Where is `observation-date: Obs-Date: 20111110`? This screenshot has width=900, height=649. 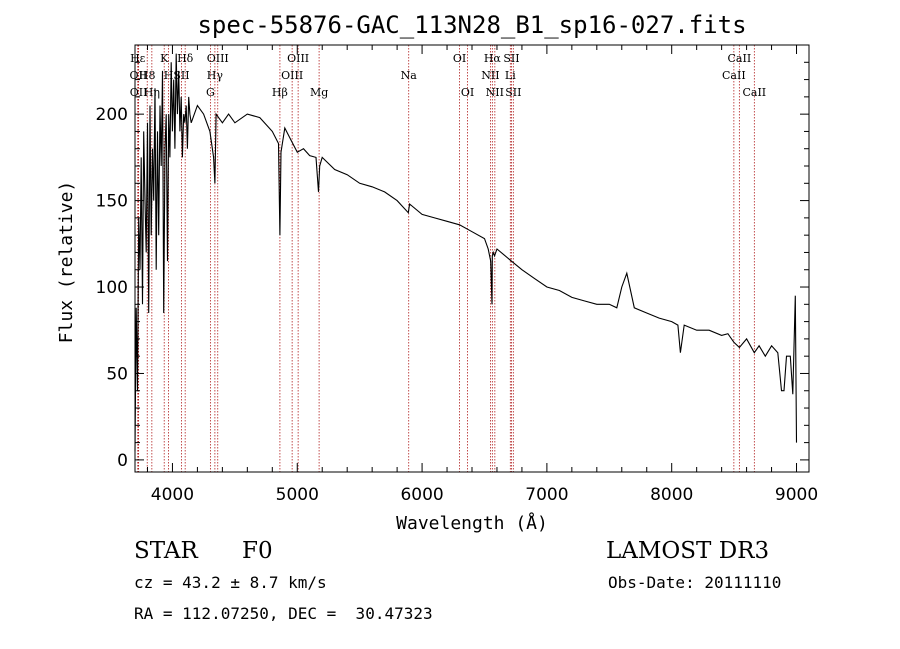
observation-date: Obs-Date: 20111110 is located at coordinates (695, 582).